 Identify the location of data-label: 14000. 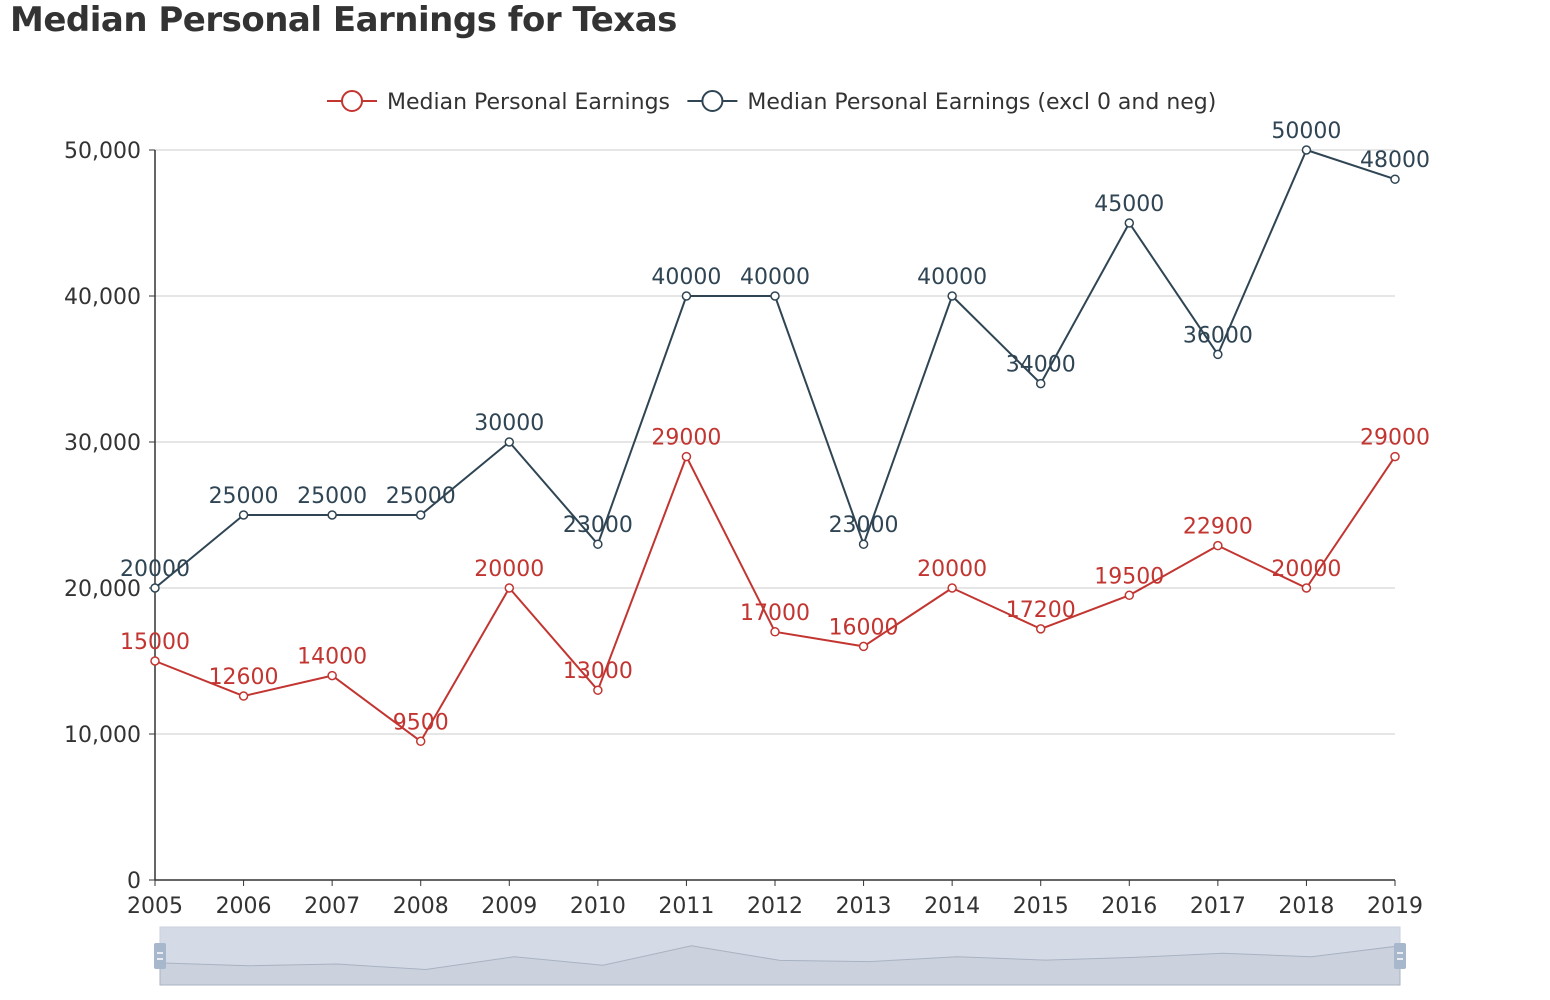
(332, 657).